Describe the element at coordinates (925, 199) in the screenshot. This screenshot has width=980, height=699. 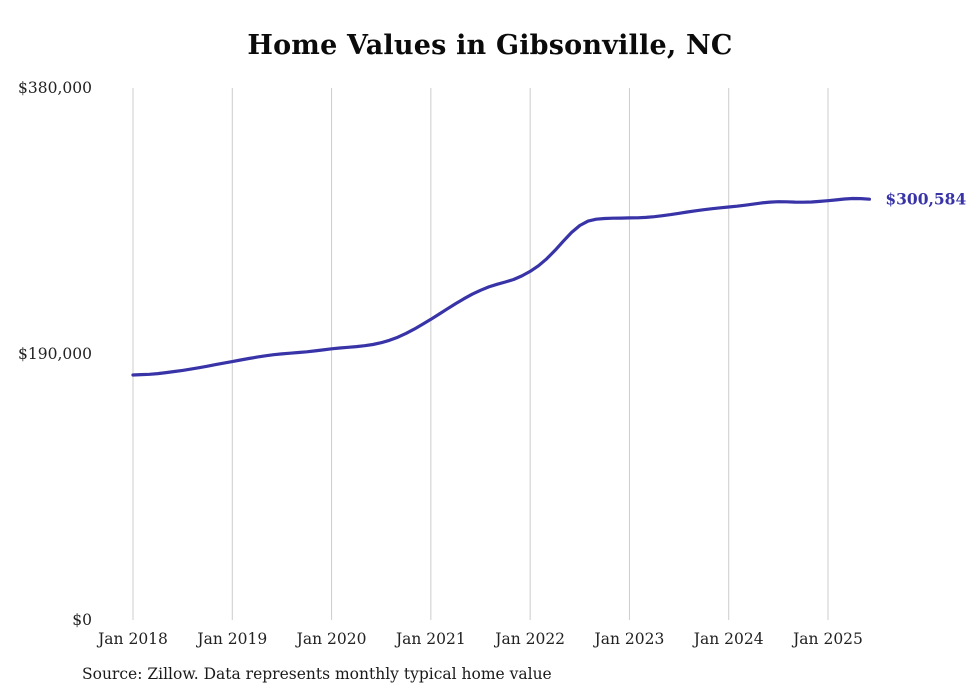
I see `end-value-label: $300,584` at that location.